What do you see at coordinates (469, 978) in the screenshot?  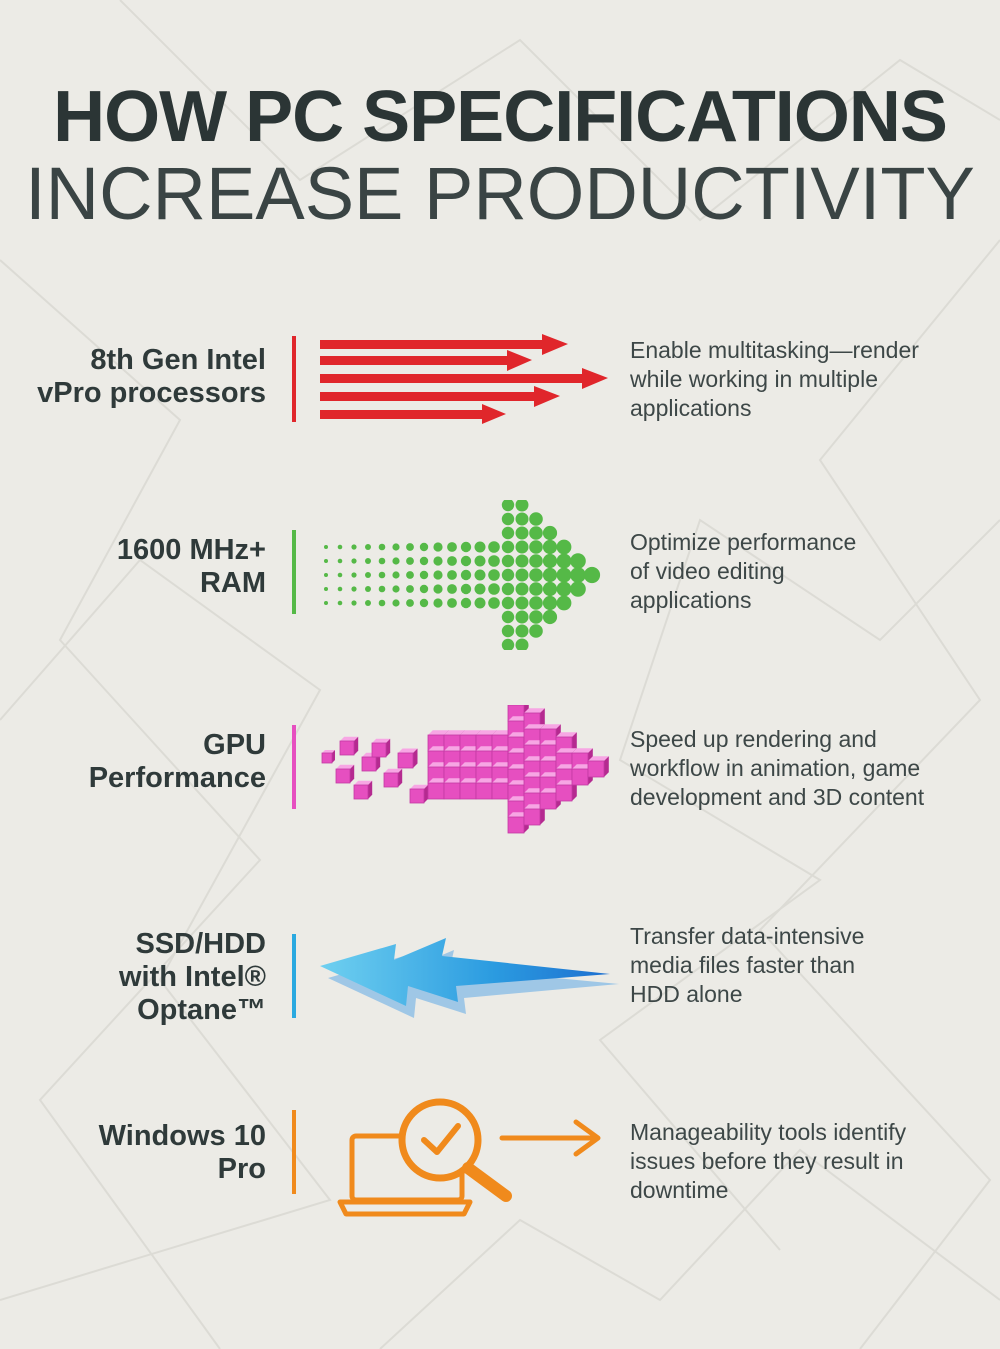 I see `blue-lightning-arrow-icon` at bounding box center [469, 978].